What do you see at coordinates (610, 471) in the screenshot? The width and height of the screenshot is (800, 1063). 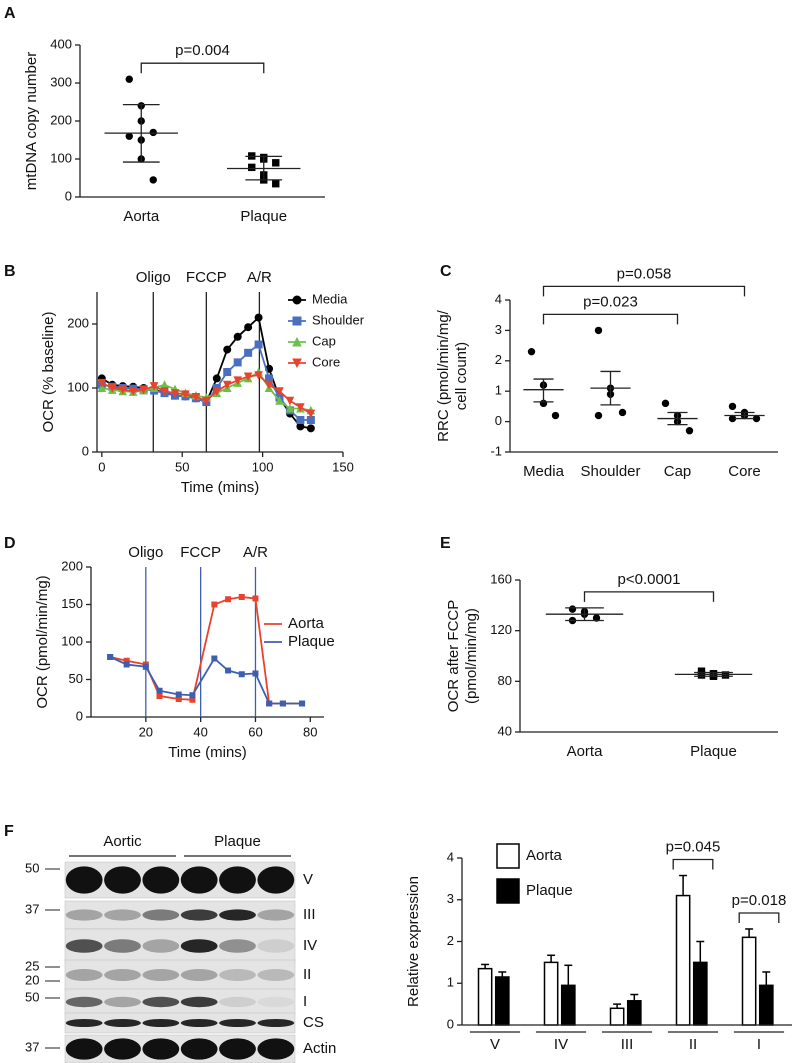 I see `x-tick-label: Shoulder` at bounding box center [610, 471].